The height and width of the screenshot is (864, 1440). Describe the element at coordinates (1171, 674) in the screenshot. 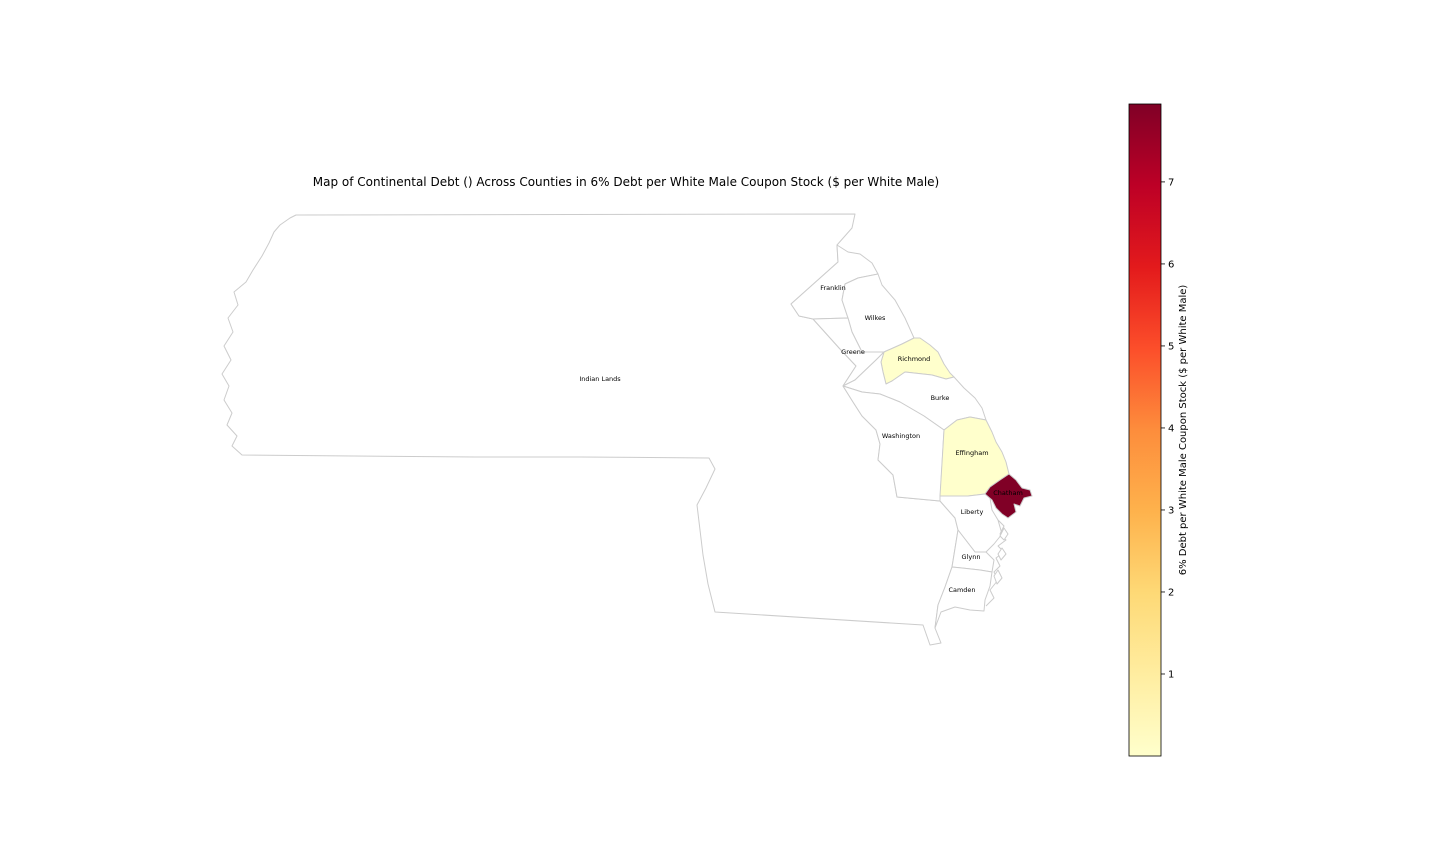

I see `colorbar-tick-label: 1` at that location.